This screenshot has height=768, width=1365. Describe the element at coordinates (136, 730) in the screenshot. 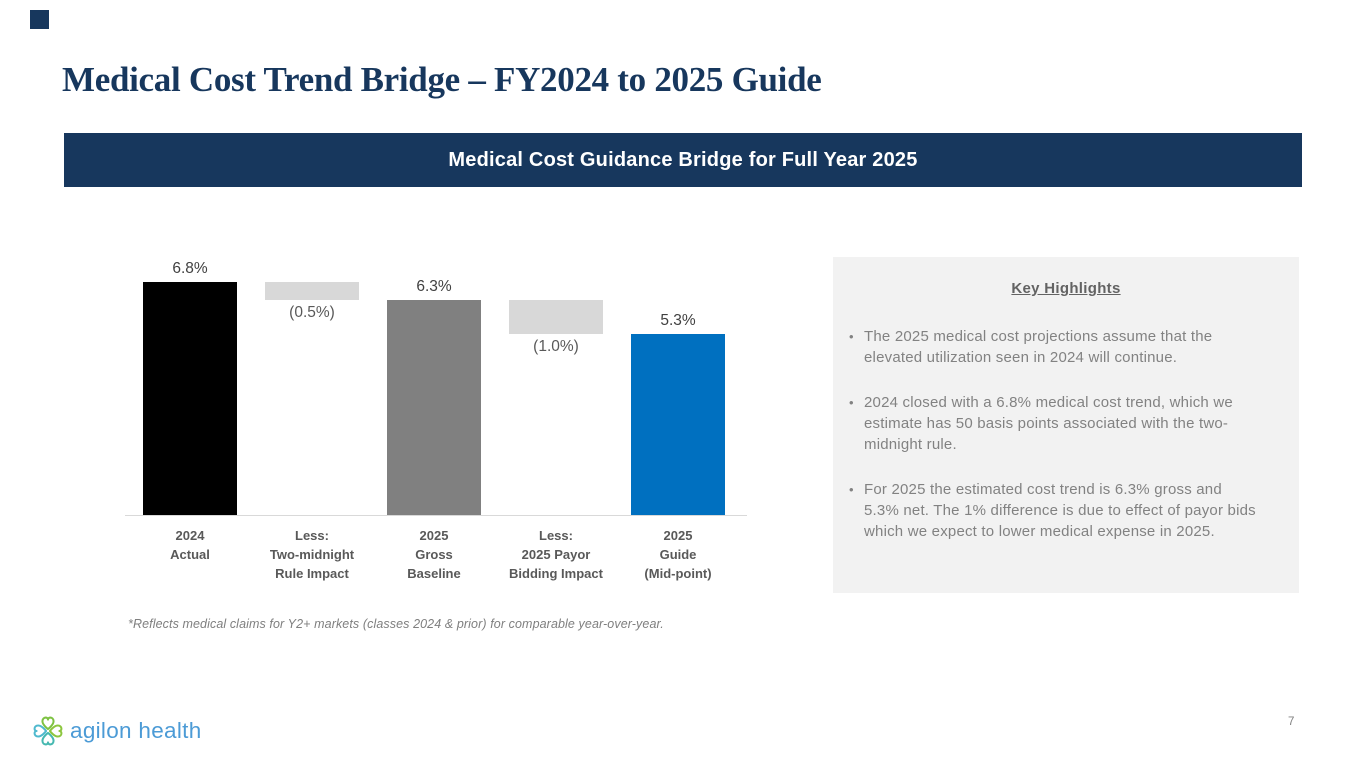

I see `logo-wordmark: agilon health` at that location.